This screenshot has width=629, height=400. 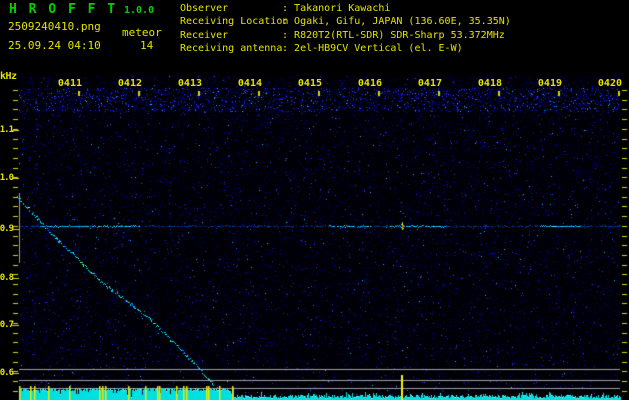 I want to click on time-axis-label: 0411, so click(x=69, y=83).